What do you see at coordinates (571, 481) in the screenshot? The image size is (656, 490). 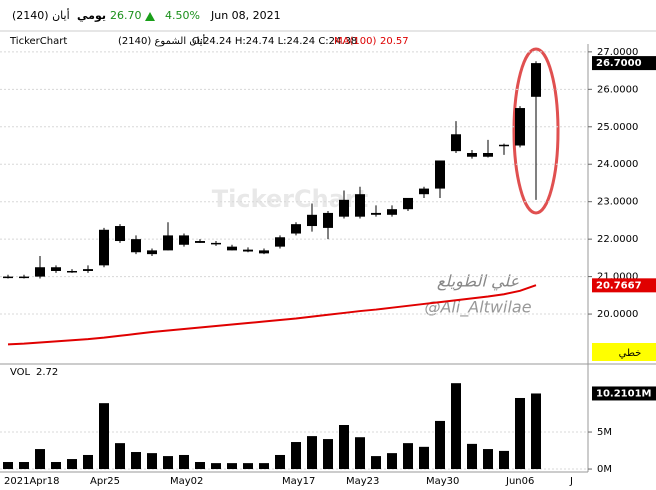 I see `x-tick-label: J` at bounding box center [571, 481].